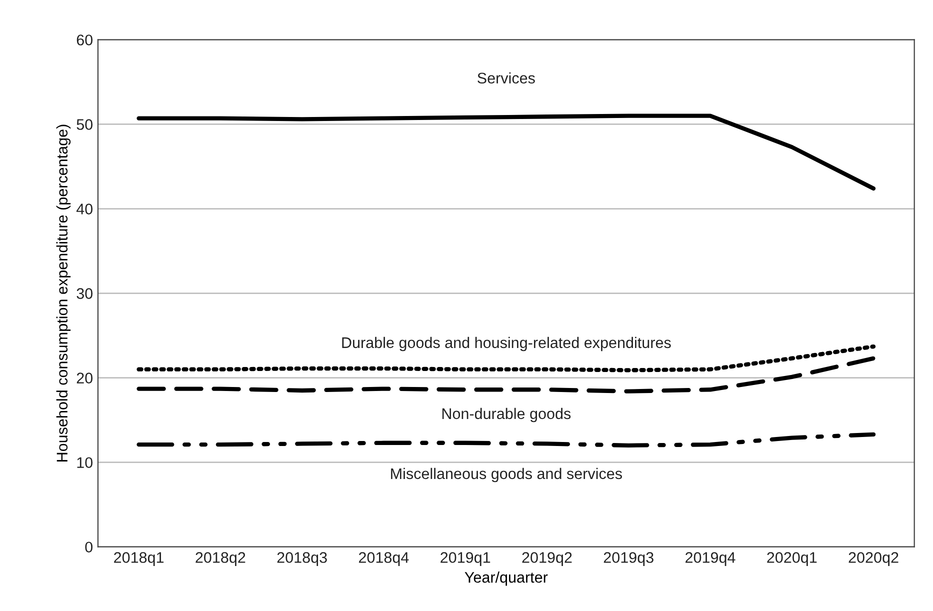  What do you see at coordinates (506, 475) in the screenshot?
I see `series-label: Miscellaneous goods and services` at bounding box center [506, 475].